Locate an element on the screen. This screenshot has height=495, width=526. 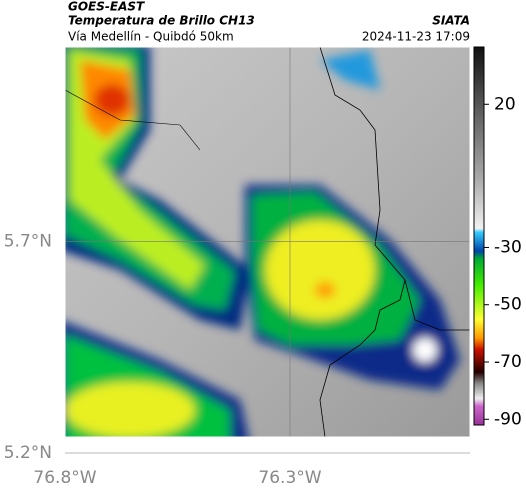
colorbar-tick-label: -30 is located at coordinates (508, 247).